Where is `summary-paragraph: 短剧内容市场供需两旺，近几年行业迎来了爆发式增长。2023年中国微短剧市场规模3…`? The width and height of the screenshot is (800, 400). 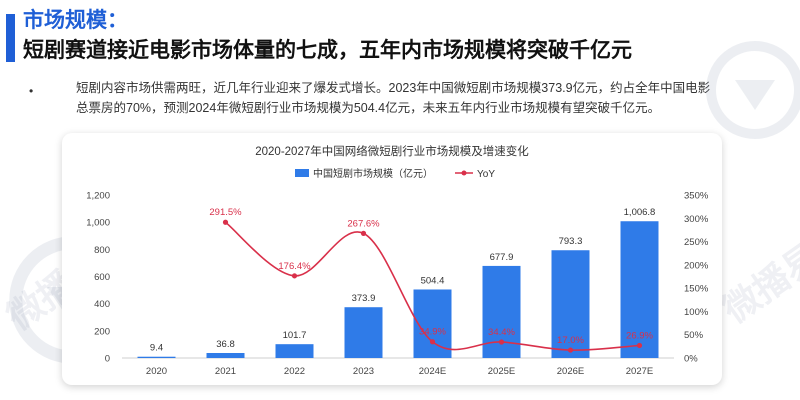 summary-paragraph: 短剧内容市场供需两旺，近几年行业迎来了爆发式增长。2023年中国微短剧市场规模3… is located at coordinates (393, 98).